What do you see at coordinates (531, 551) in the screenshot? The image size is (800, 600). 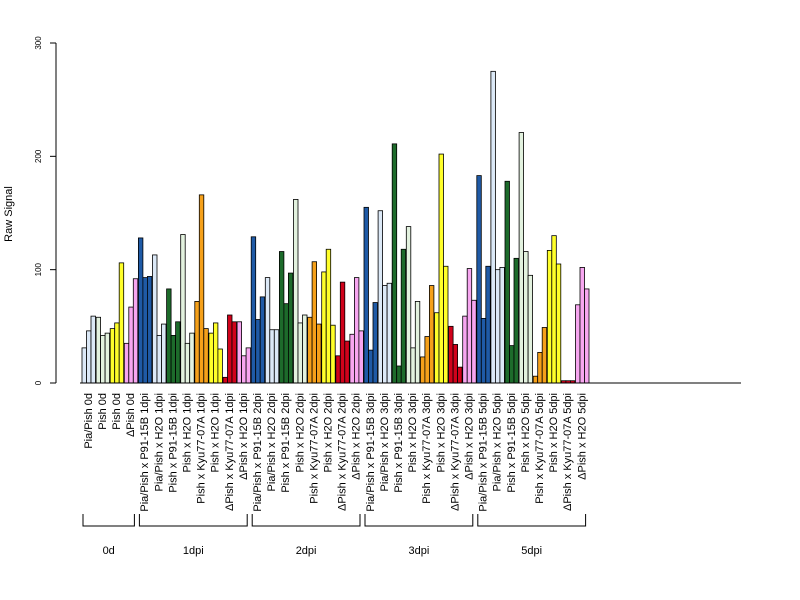 I see `group-label: 5dpi` at bounding box center [531, 551].